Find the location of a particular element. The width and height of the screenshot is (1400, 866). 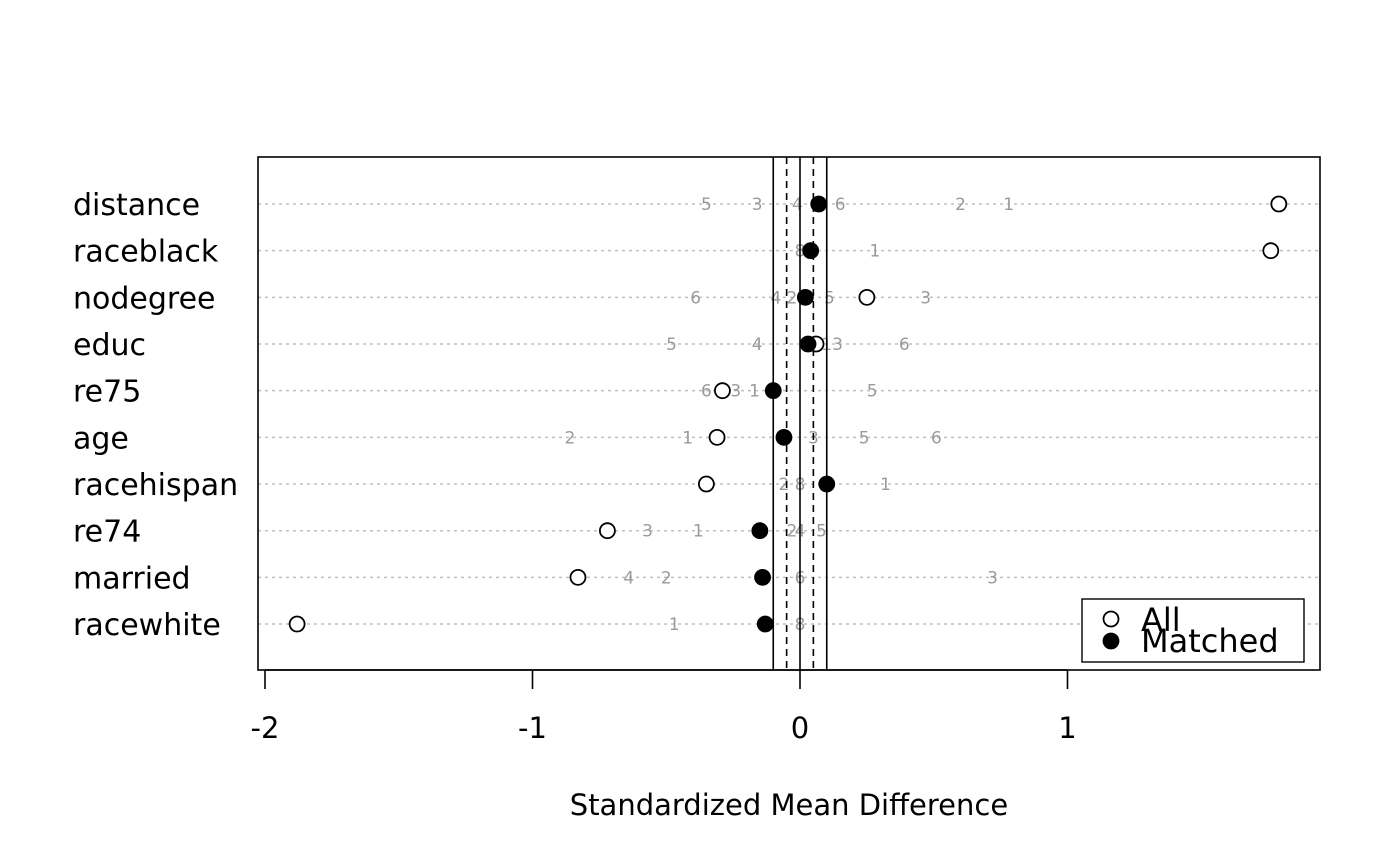

all-point-racehispan is located at coordinates (706, 484).